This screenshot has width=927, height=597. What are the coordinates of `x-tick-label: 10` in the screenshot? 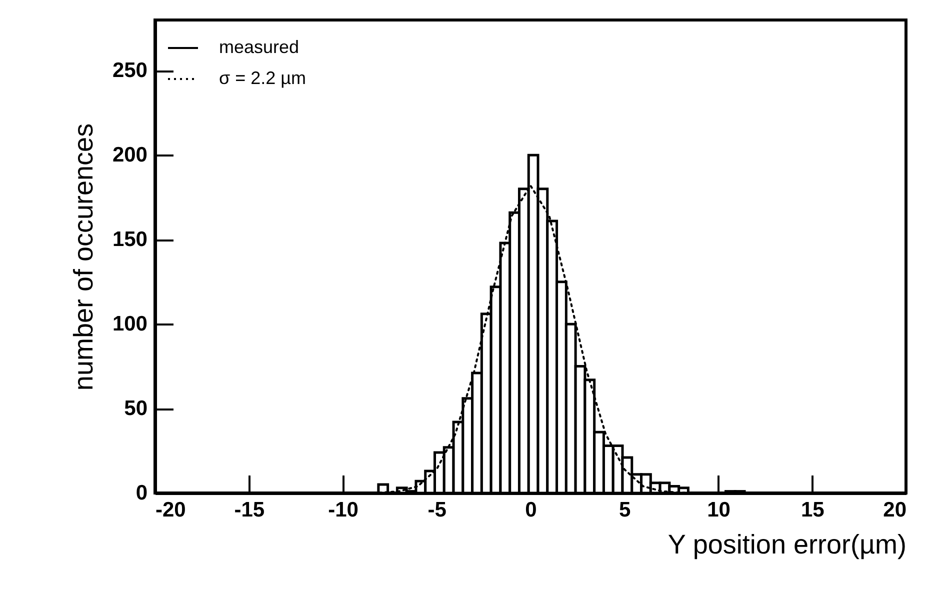 It's located at (718, 510).